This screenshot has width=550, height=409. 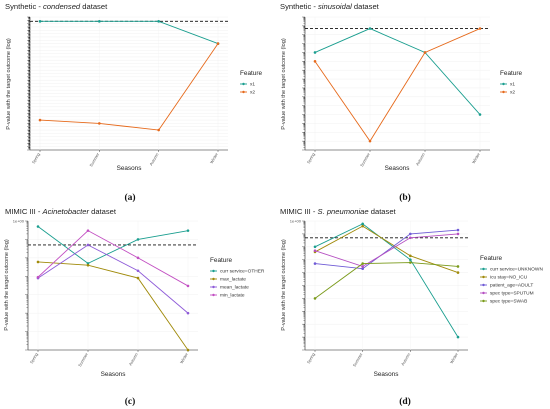 I want to click on series-curr-service-unknown, so click(x=386, y=280).